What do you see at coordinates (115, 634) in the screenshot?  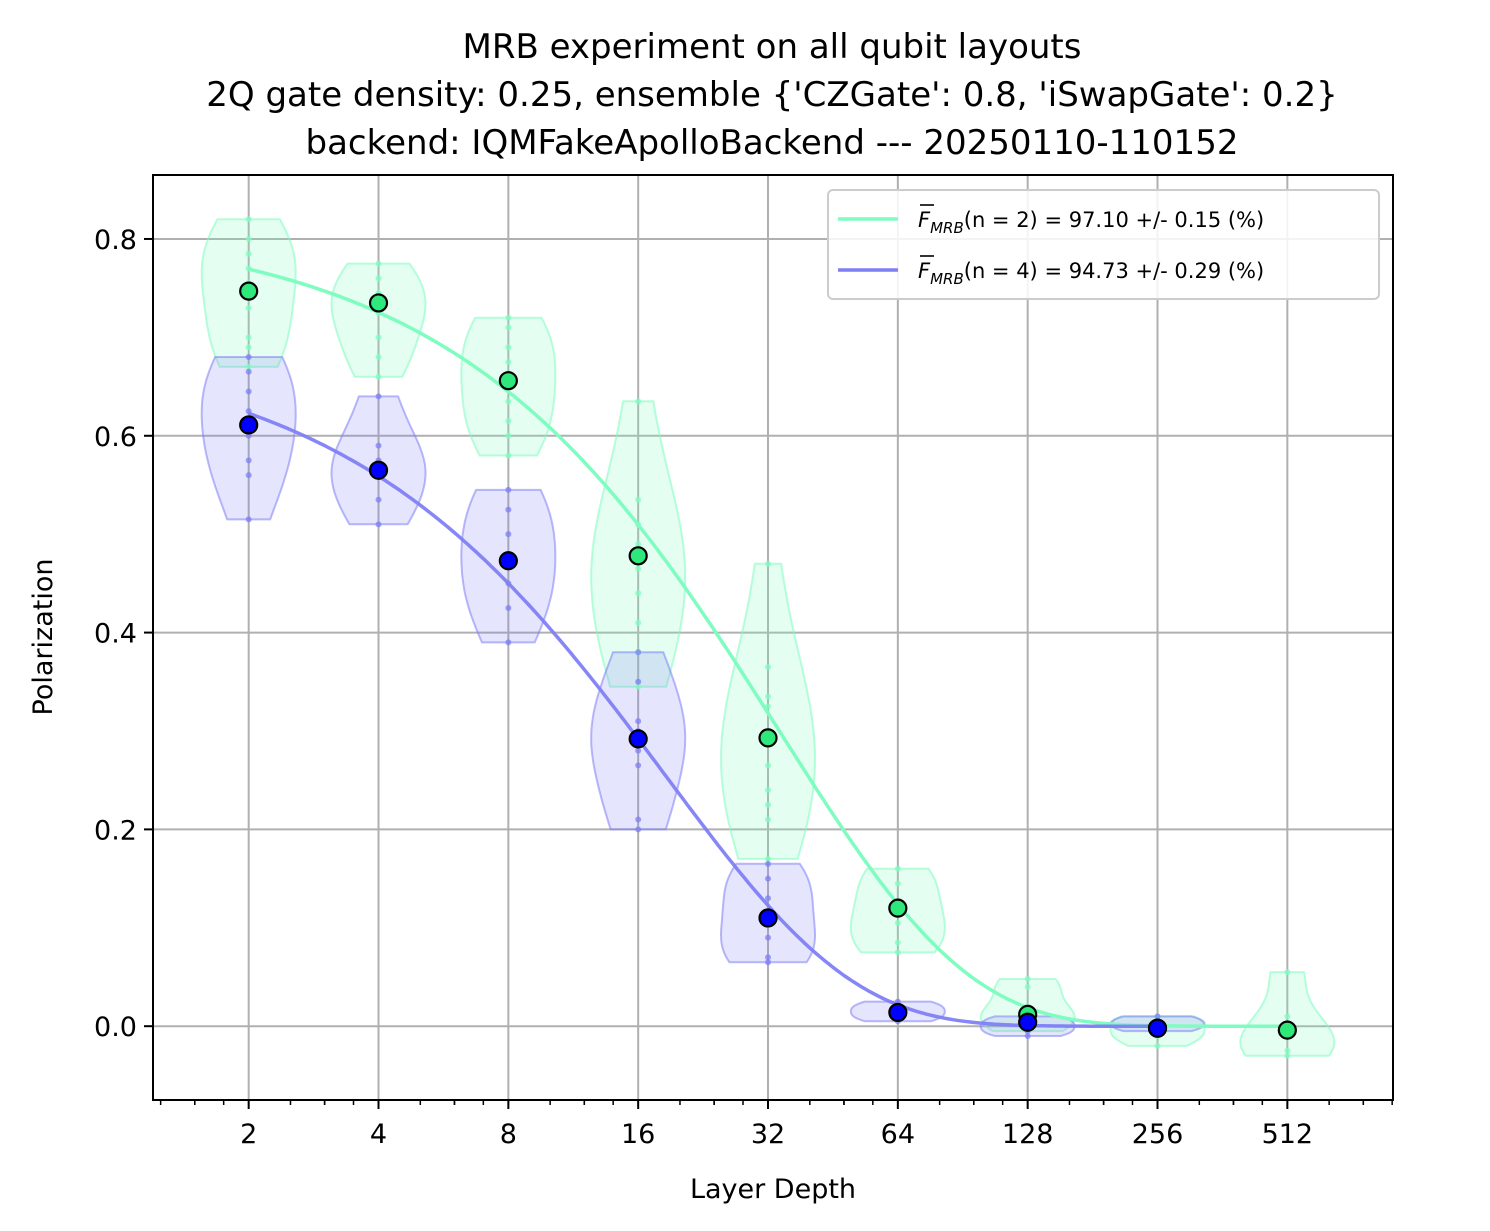 I see `y-tick-label: 0.4` at bounding box center [115, 634].